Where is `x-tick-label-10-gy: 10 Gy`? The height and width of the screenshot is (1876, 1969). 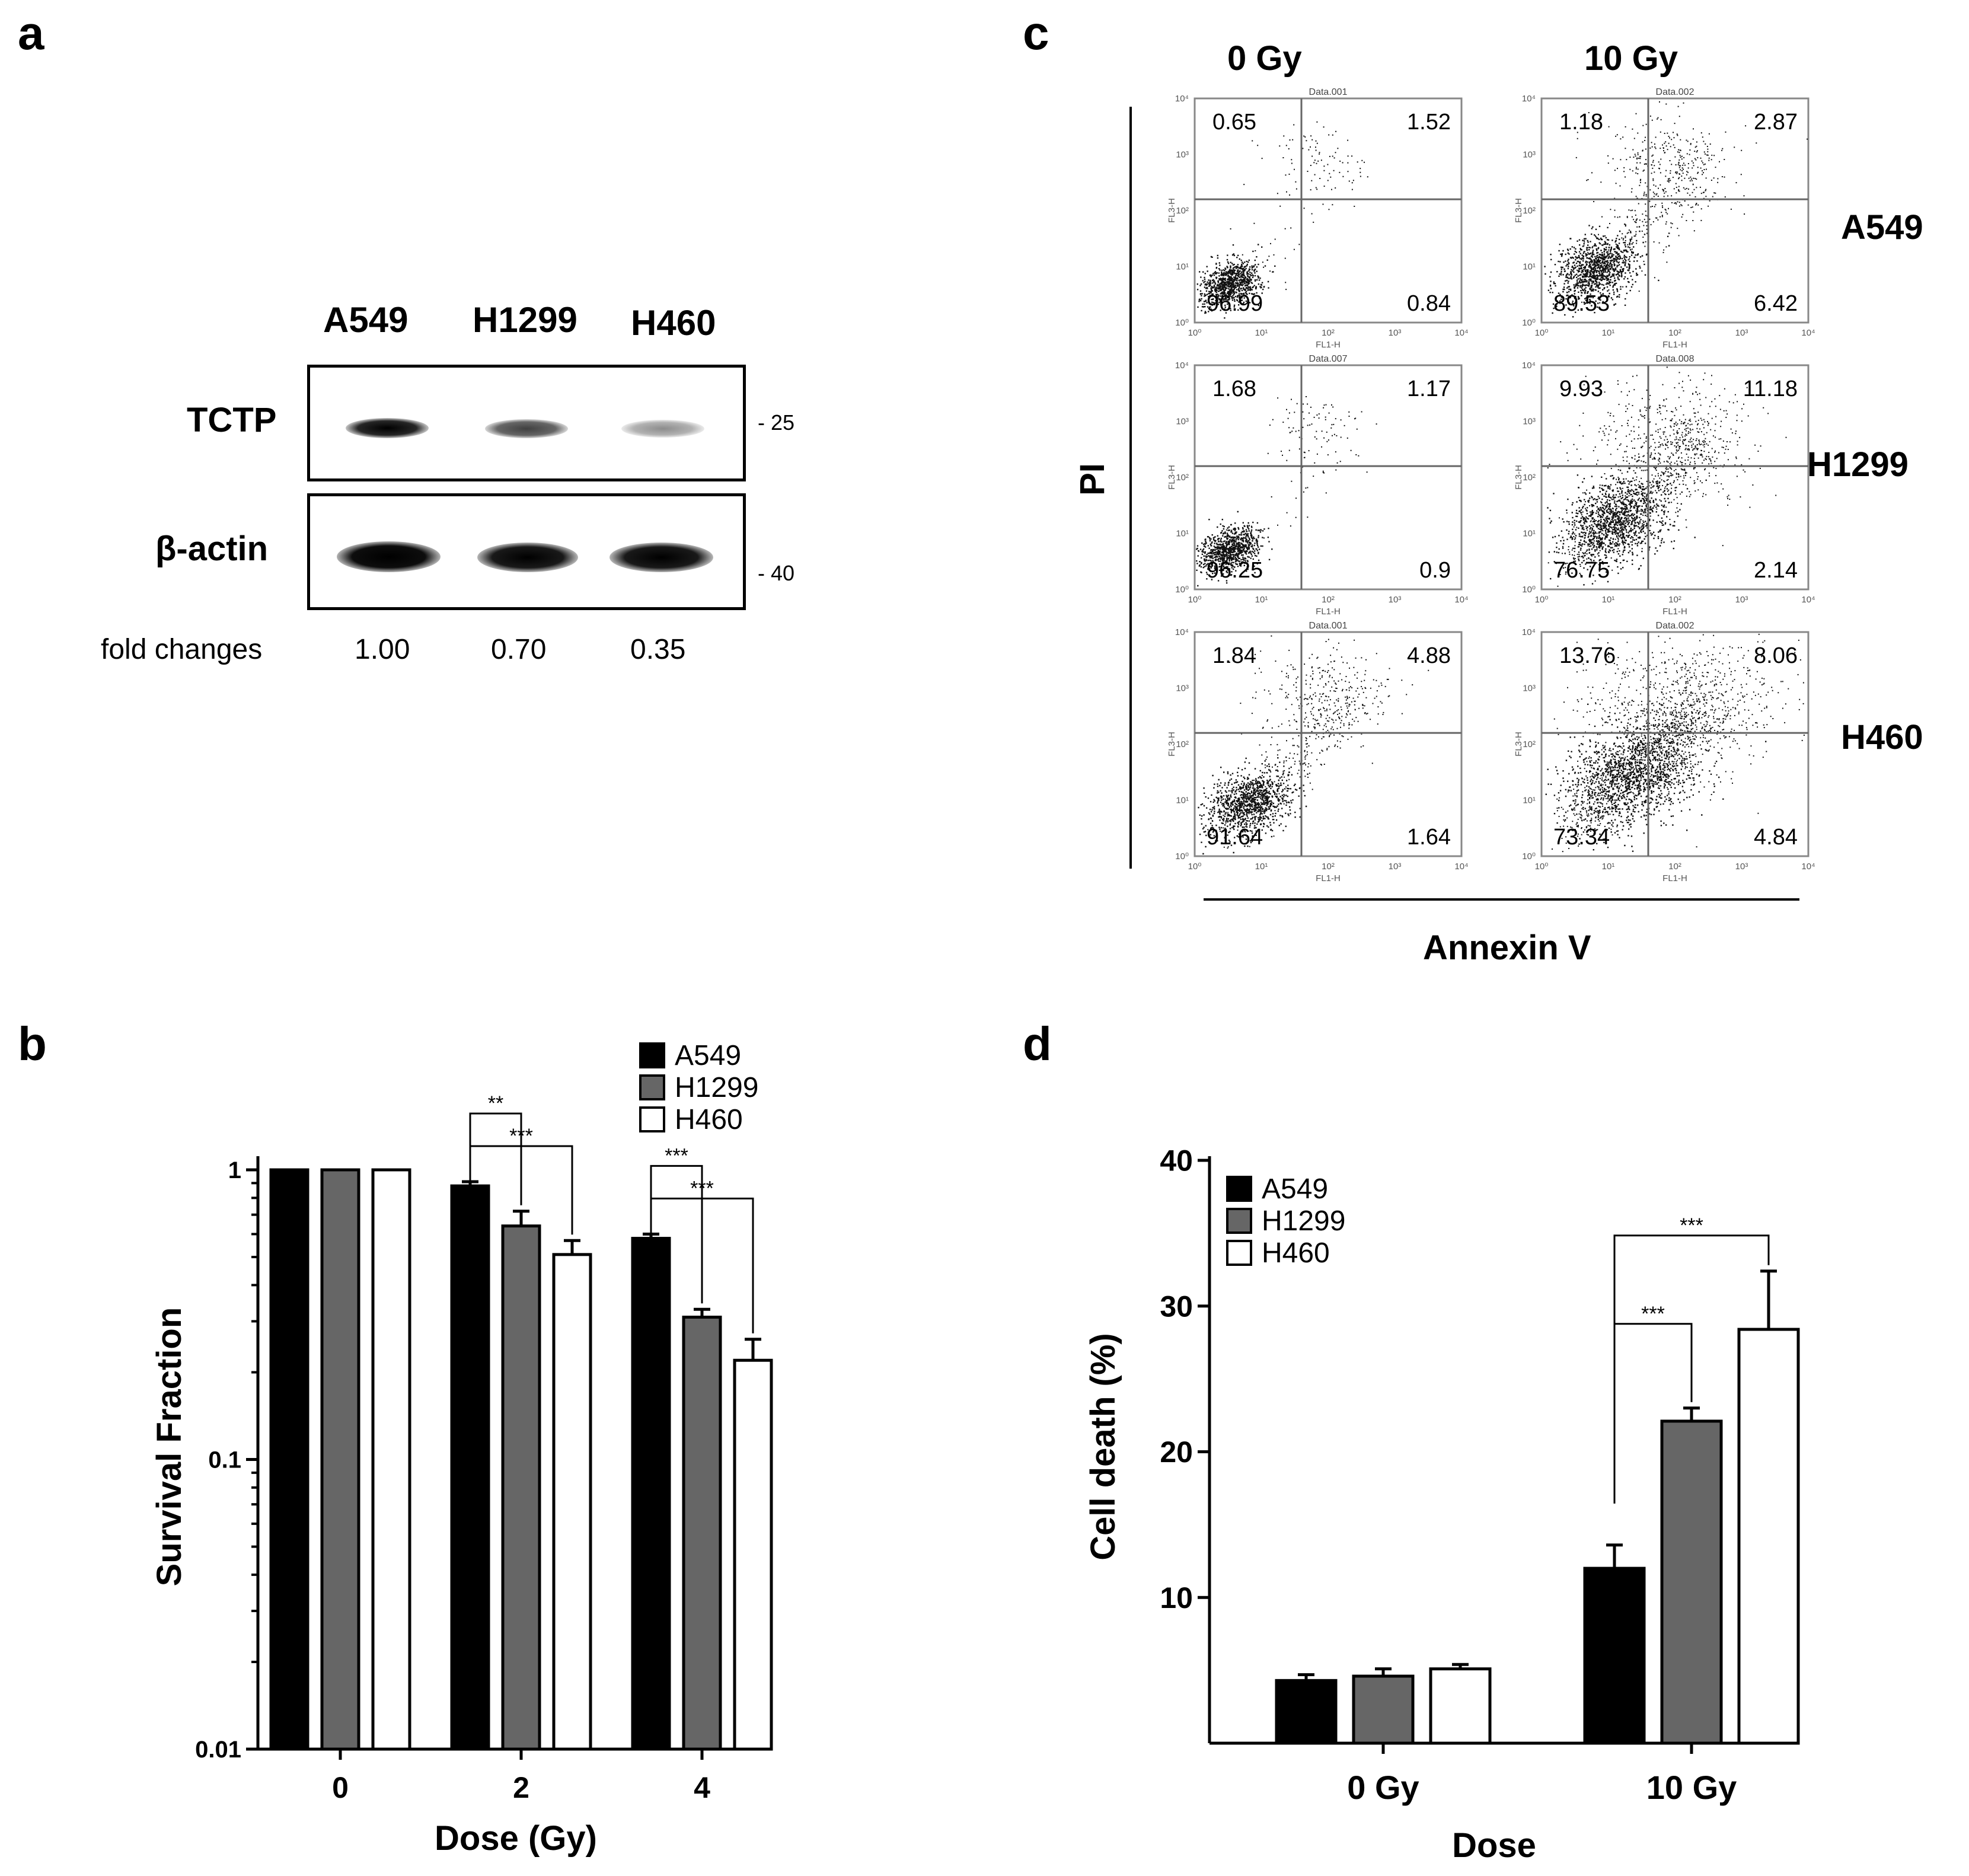 x-tick-label-10-gy: 10 Gy is located at coordinates (1692, 1788).